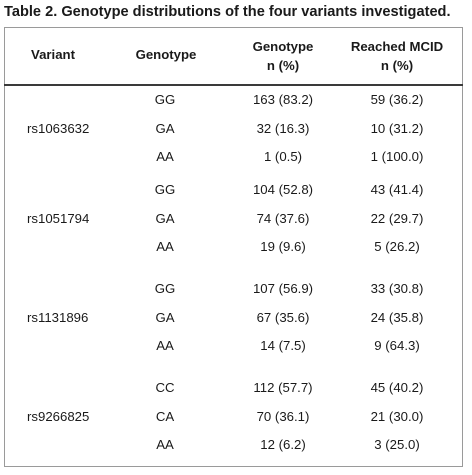  I want to click on genotype-count-cell: 19 (9.6), so click(283, 246).